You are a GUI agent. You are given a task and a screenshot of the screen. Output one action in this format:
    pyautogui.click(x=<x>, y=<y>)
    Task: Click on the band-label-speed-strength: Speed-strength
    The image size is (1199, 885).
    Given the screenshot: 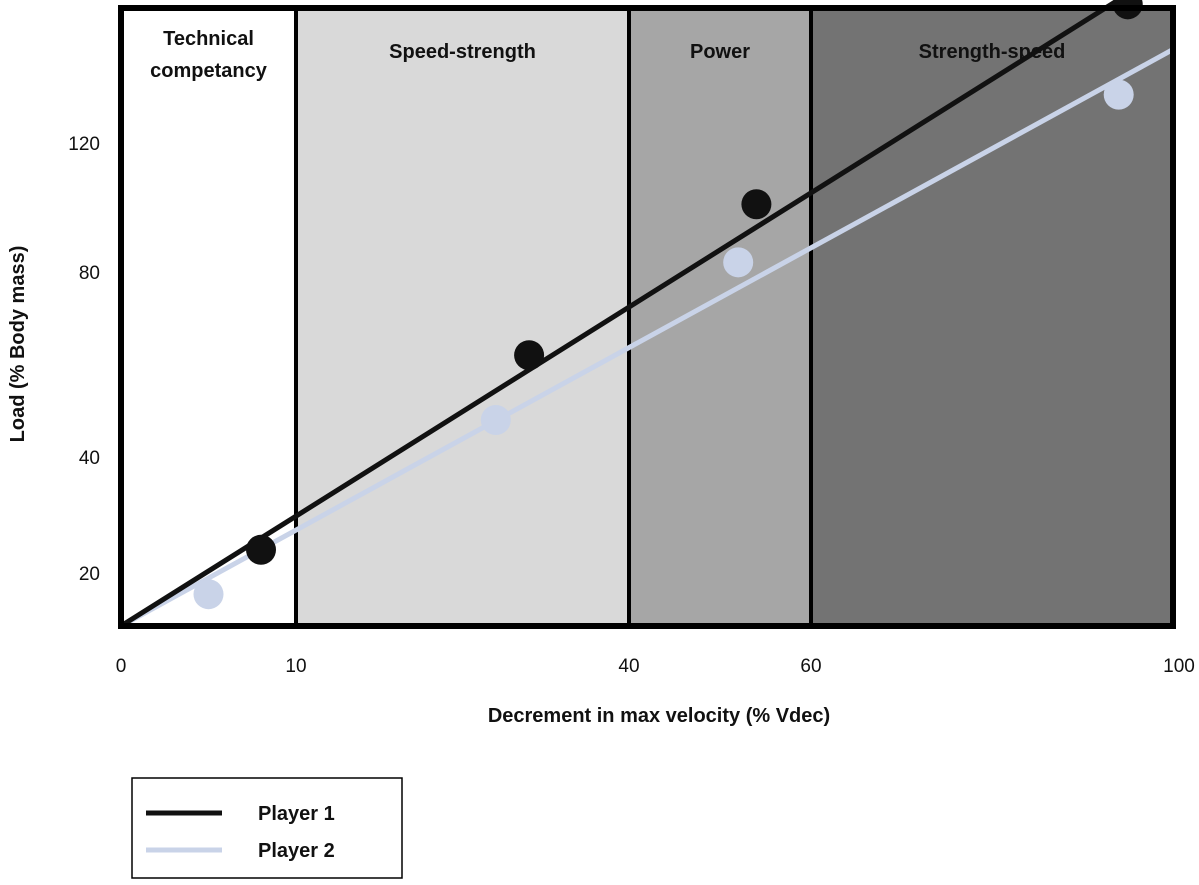 What is the action you would take?
    pyautogui.click(x=462, y=52)
    